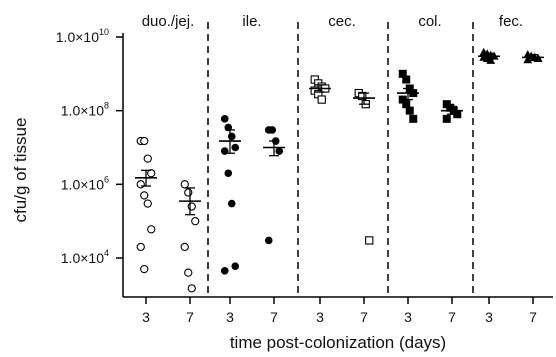 The image size is (556, 357). I want to click on y-tick-label: 1.0×10¹⁰, so click(82, 36).